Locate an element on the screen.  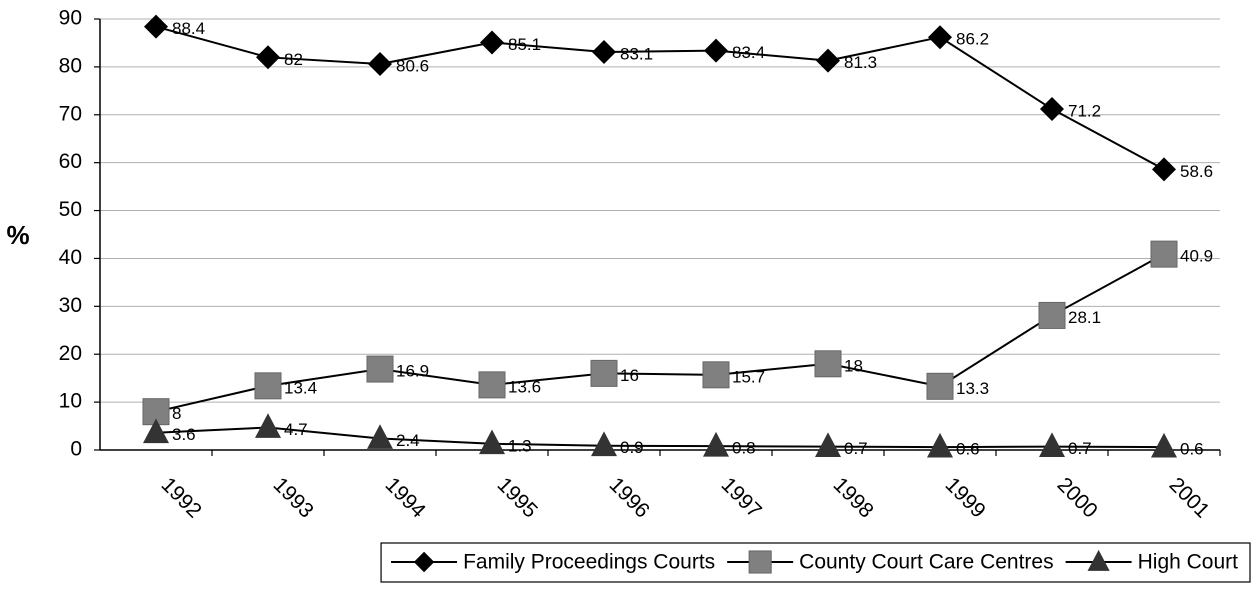
y-tick-label: 70 is located at coordinates (70, 113).